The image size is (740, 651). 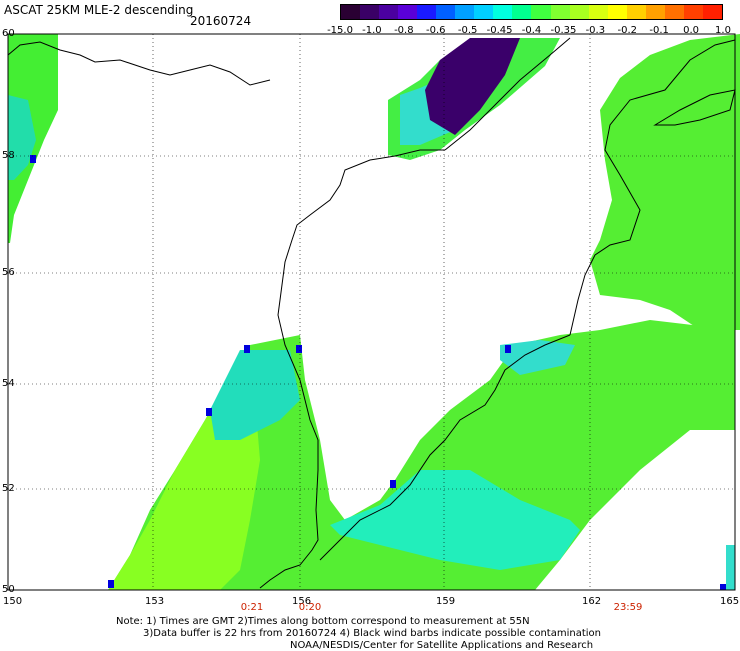 What do you see at coordinates (8, 155) in the screenshot?
I see `y-tick-58: 58` at bounding box center [8, 155].